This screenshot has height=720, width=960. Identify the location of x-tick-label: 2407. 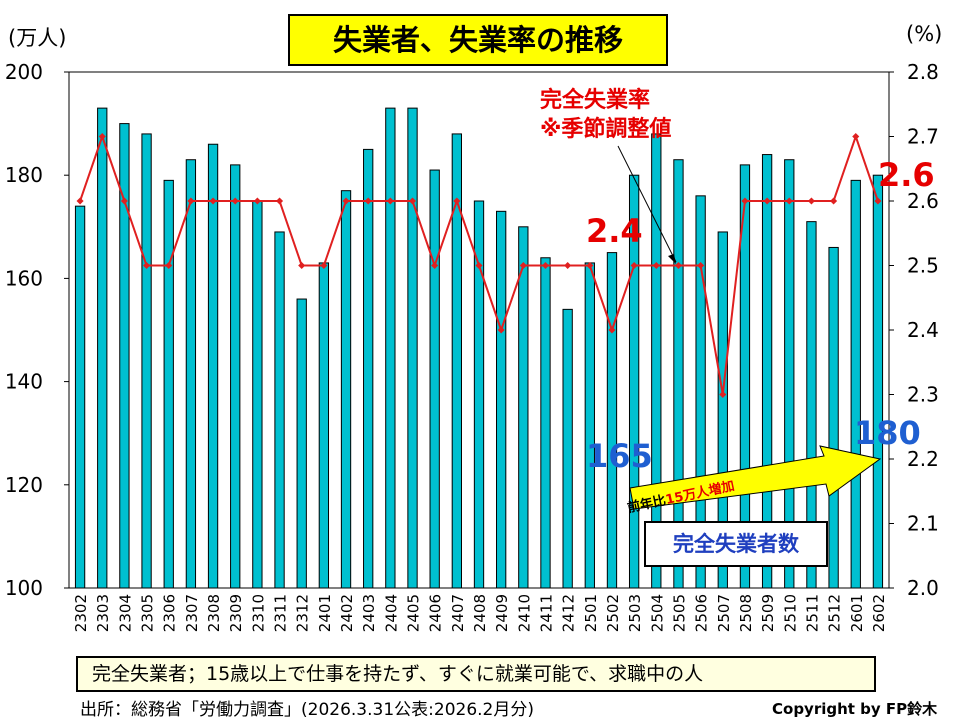
(458, 613).